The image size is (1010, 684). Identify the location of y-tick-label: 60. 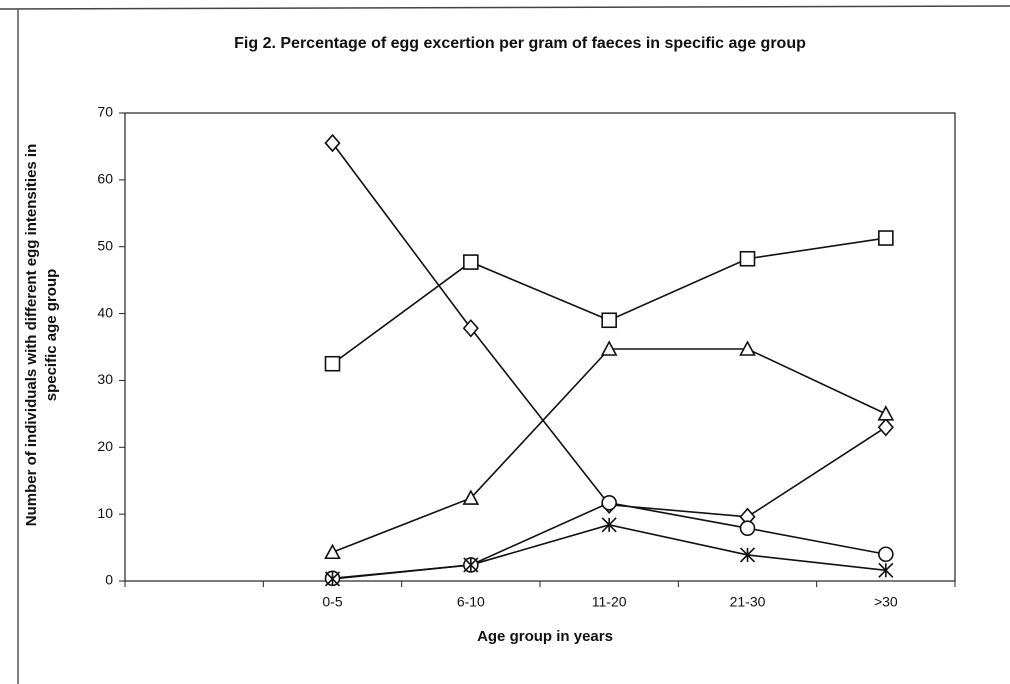
(105, 179).